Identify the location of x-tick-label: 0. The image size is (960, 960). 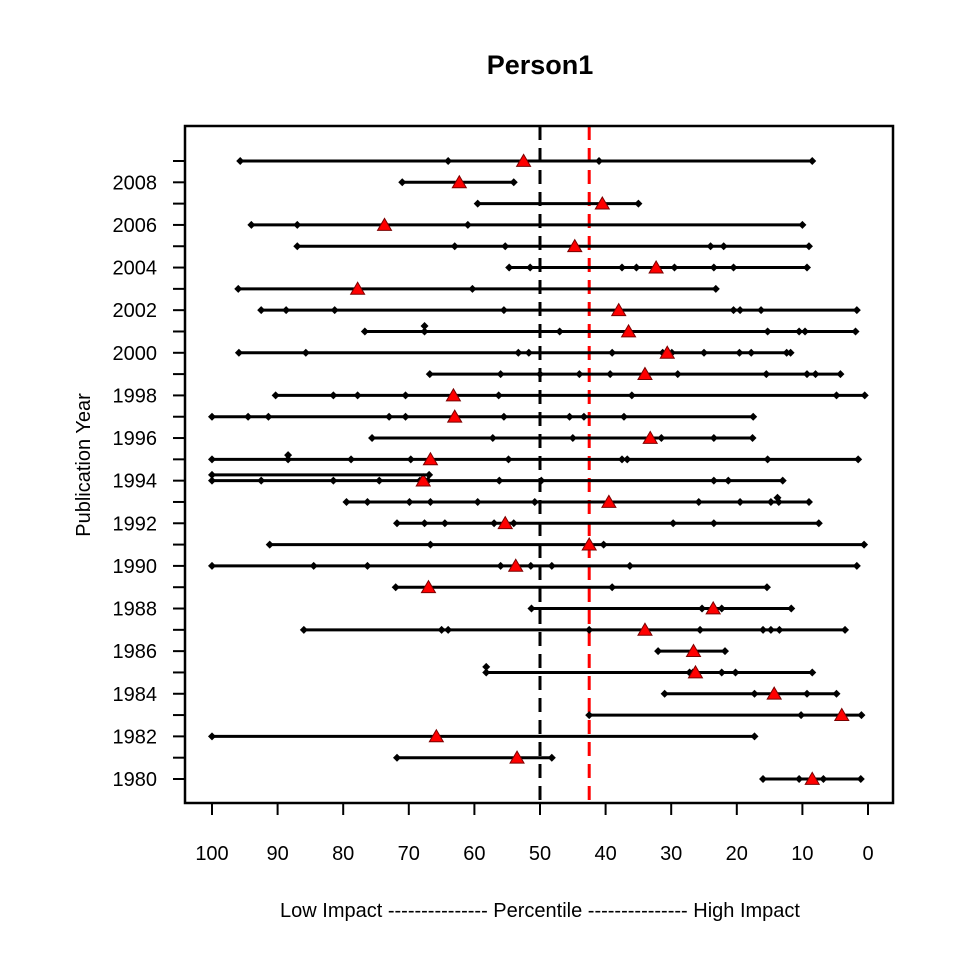
(867, 854).